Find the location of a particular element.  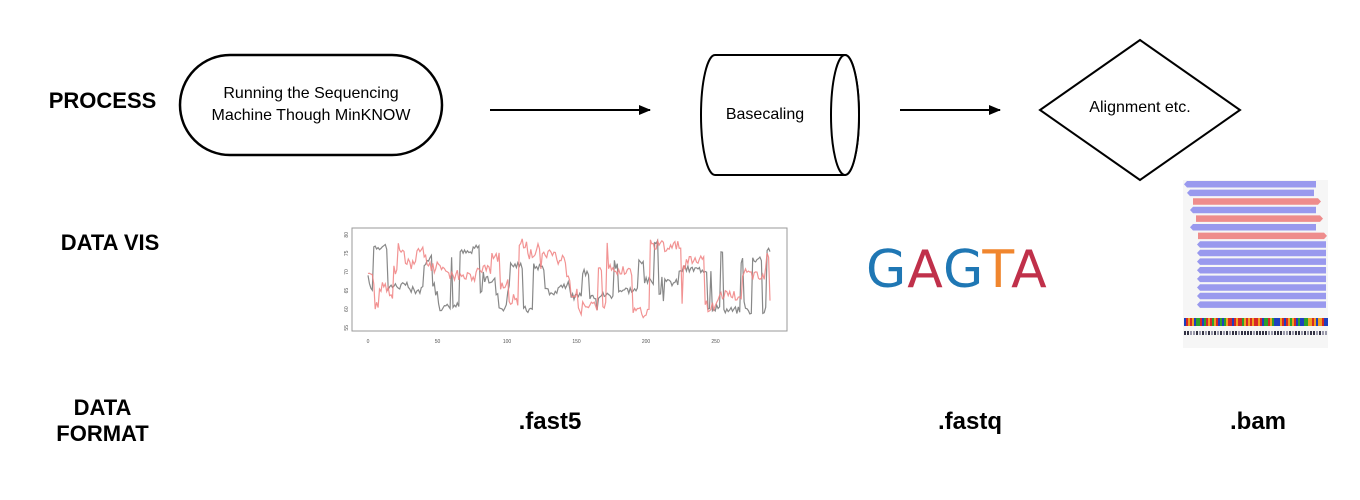

pileup-base-track is located at coordinates (1256, 326).